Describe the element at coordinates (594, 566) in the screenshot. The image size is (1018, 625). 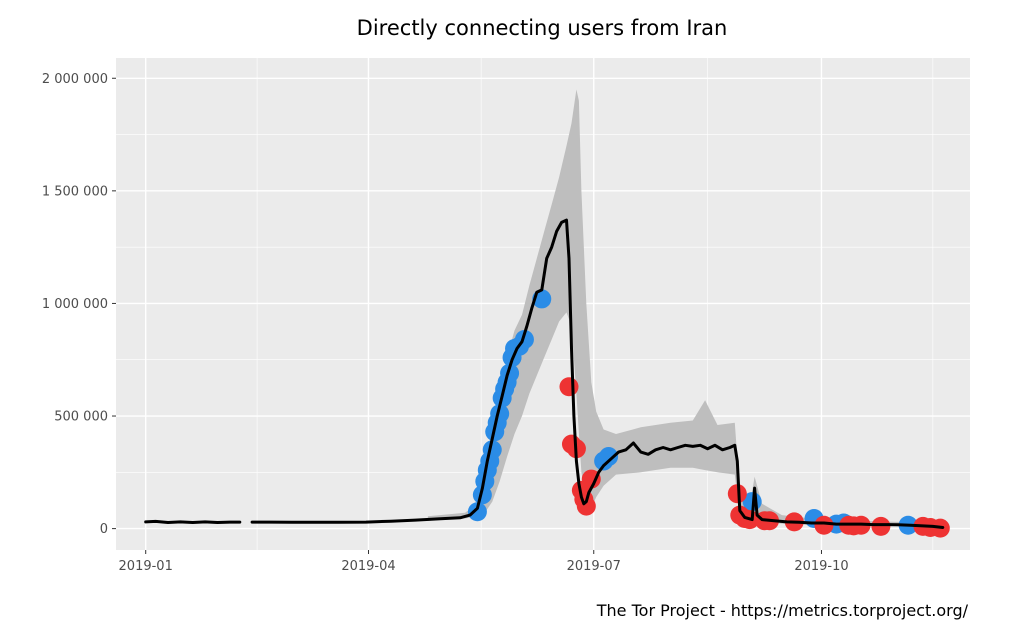
I see `x-tick-label: 2019-07` at that location.